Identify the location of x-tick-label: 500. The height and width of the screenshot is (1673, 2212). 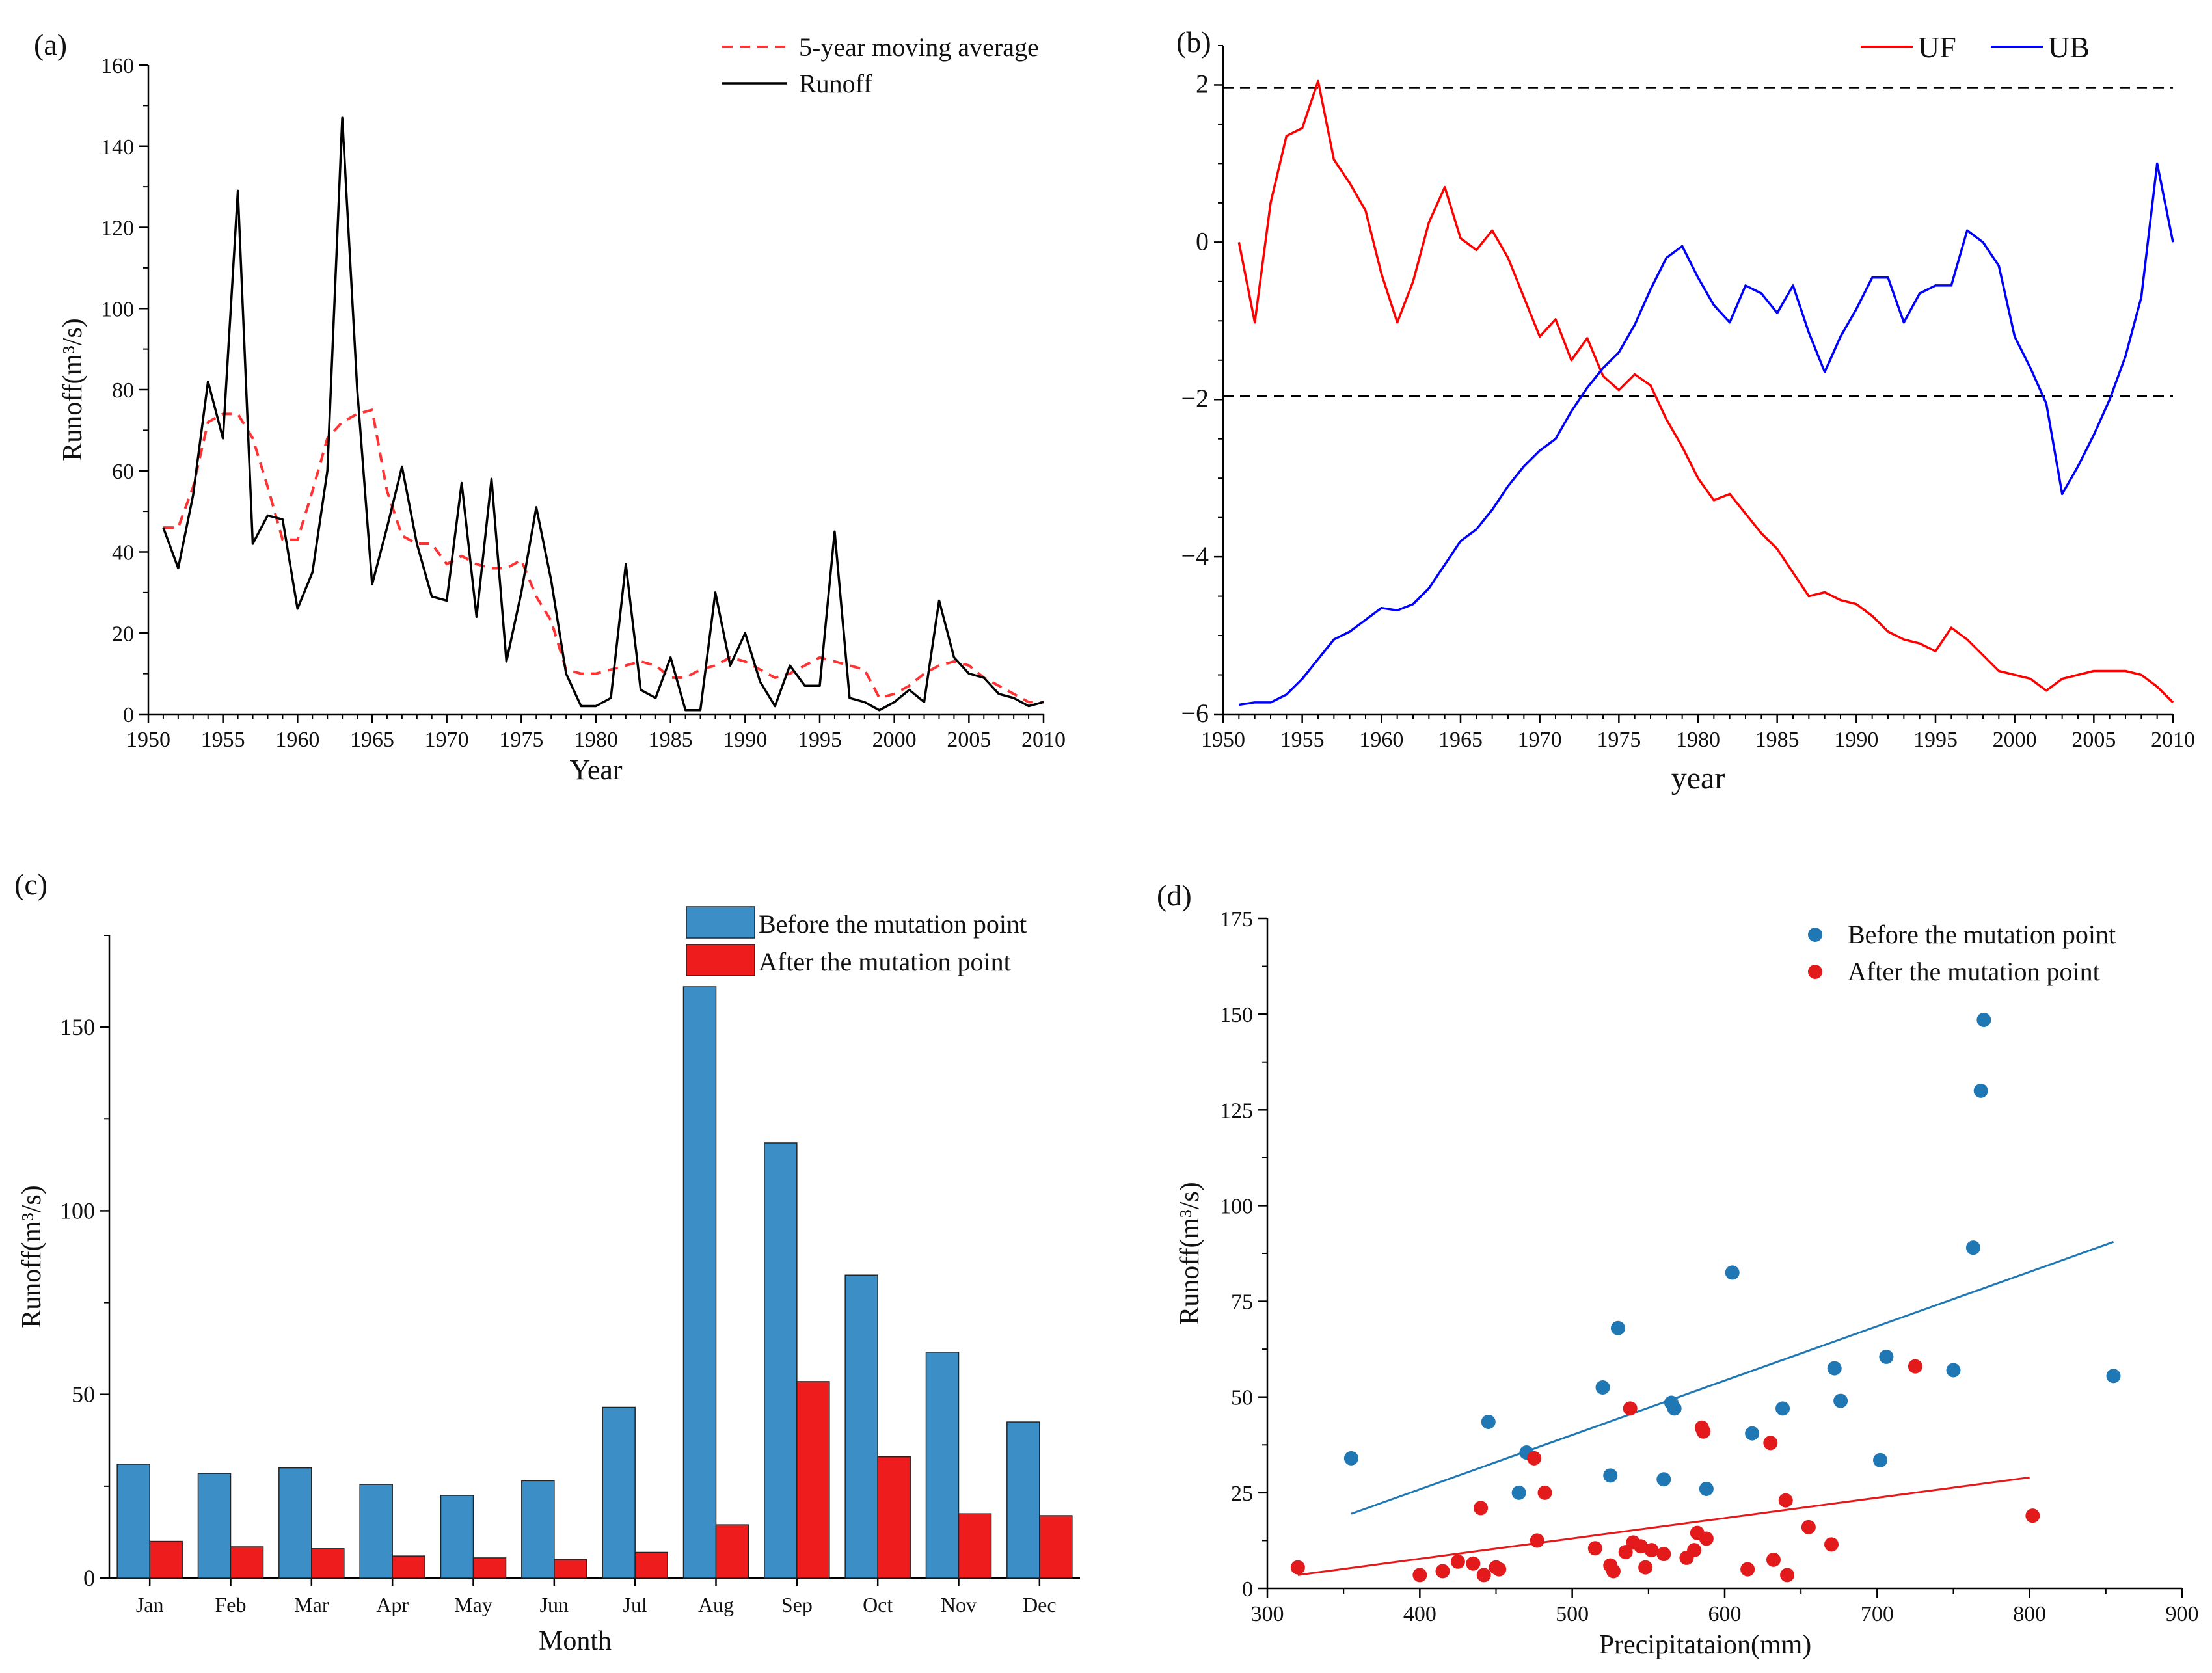
(1572, 1614).